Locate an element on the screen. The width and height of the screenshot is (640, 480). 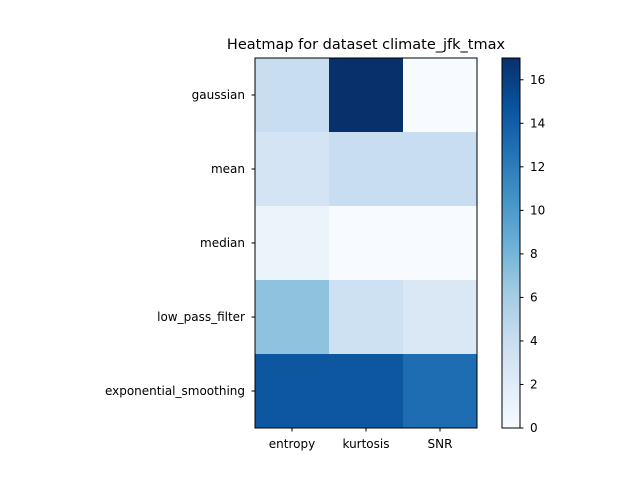
colorbar-tick-label: 8 is located at coordinates (534, 254).